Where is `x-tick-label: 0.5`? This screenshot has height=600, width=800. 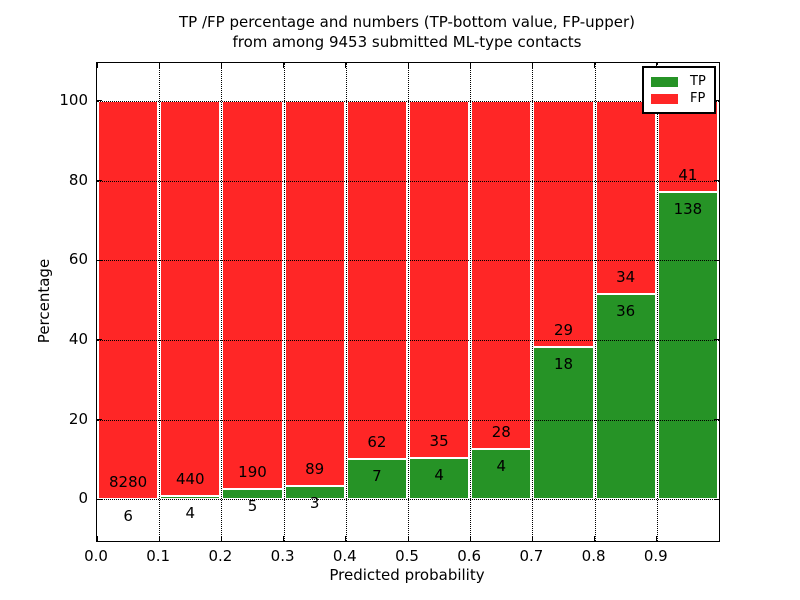
x-tick-label: 0.5 is located at coordinates (407, 556).